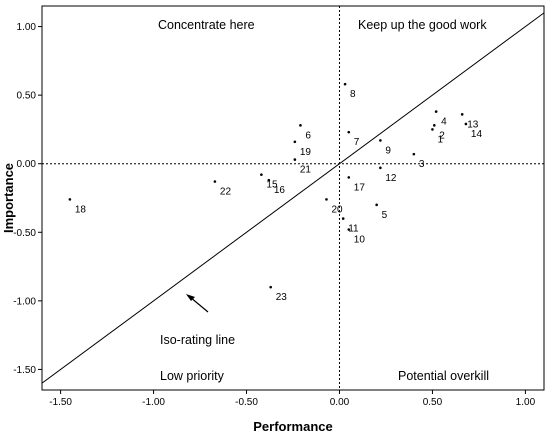 The height and width of the screenshot is (435, 550). What do you see at coordinates (292, 426) in the screenshot?
I see `x-axis-title: Performance` at bounding box center [292, 426].